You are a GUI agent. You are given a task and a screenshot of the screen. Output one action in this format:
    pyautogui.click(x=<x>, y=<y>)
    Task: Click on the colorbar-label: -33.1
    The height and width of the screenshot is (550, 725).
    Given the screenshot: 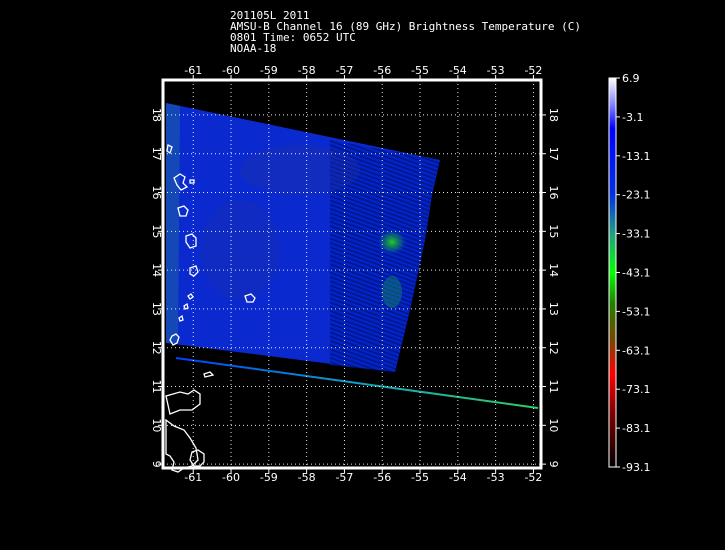 What is the action you would take?
    pyautogui.click(x=636, y=234)
    